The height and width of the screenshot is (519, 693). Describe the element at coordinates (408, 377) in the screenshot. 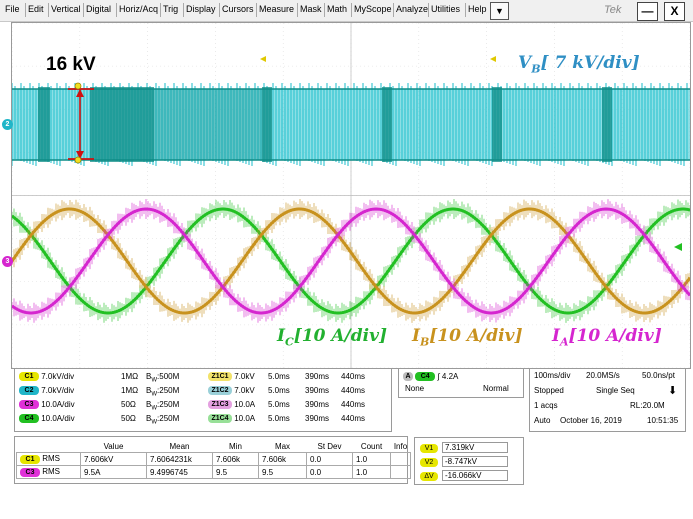

I see `trigger-mode-badge: A` at that location.